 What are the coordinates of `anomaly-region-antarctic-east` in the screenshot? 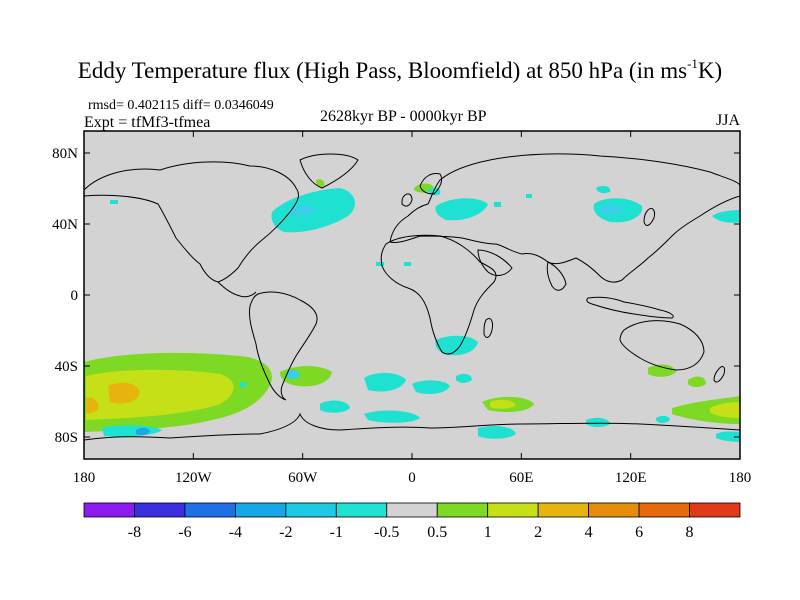 It's located at (598, 422).